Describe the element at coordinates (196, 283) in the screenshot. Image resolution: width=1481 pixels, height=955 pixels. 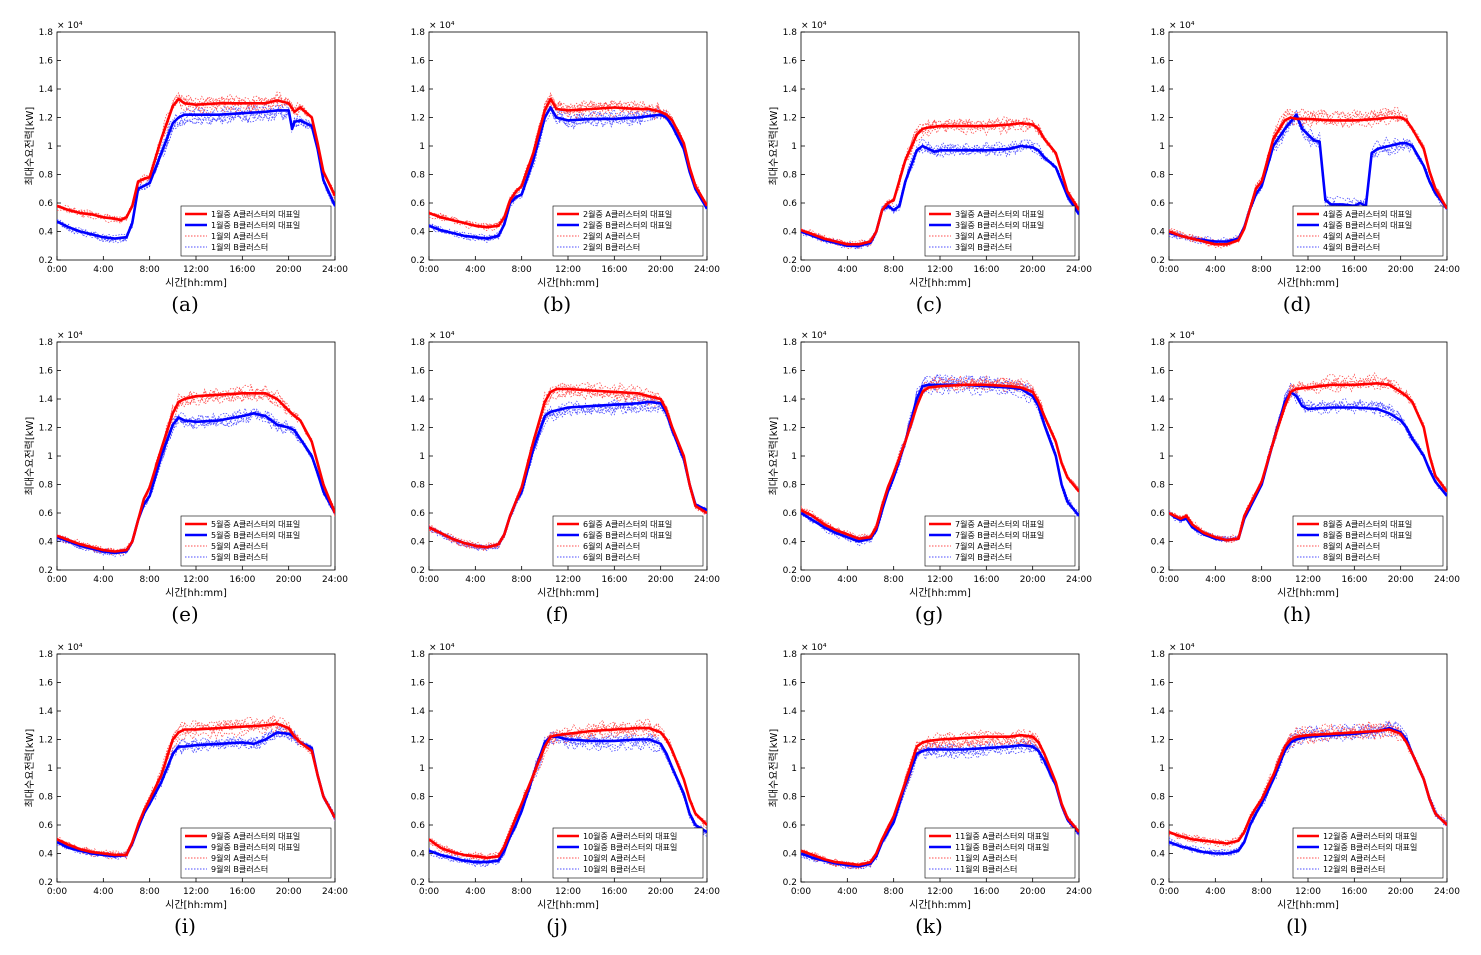
I see `x-axis-label: 시간[hh:mm]` at that location.